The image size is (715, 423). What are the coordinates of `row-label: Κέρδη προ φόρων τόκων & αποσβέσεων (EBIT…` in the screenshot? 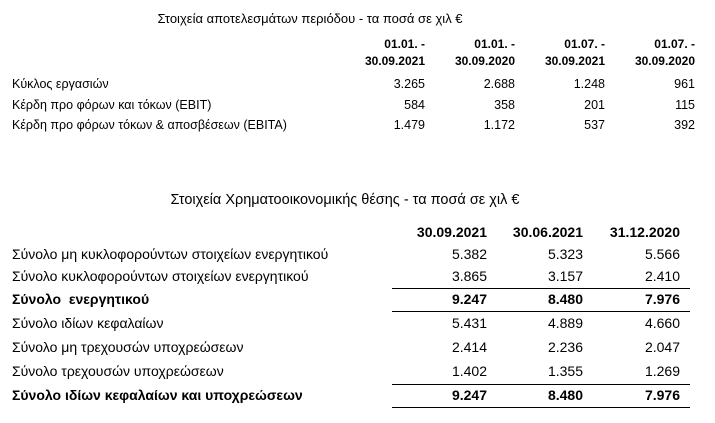 It's located at (149, 125).